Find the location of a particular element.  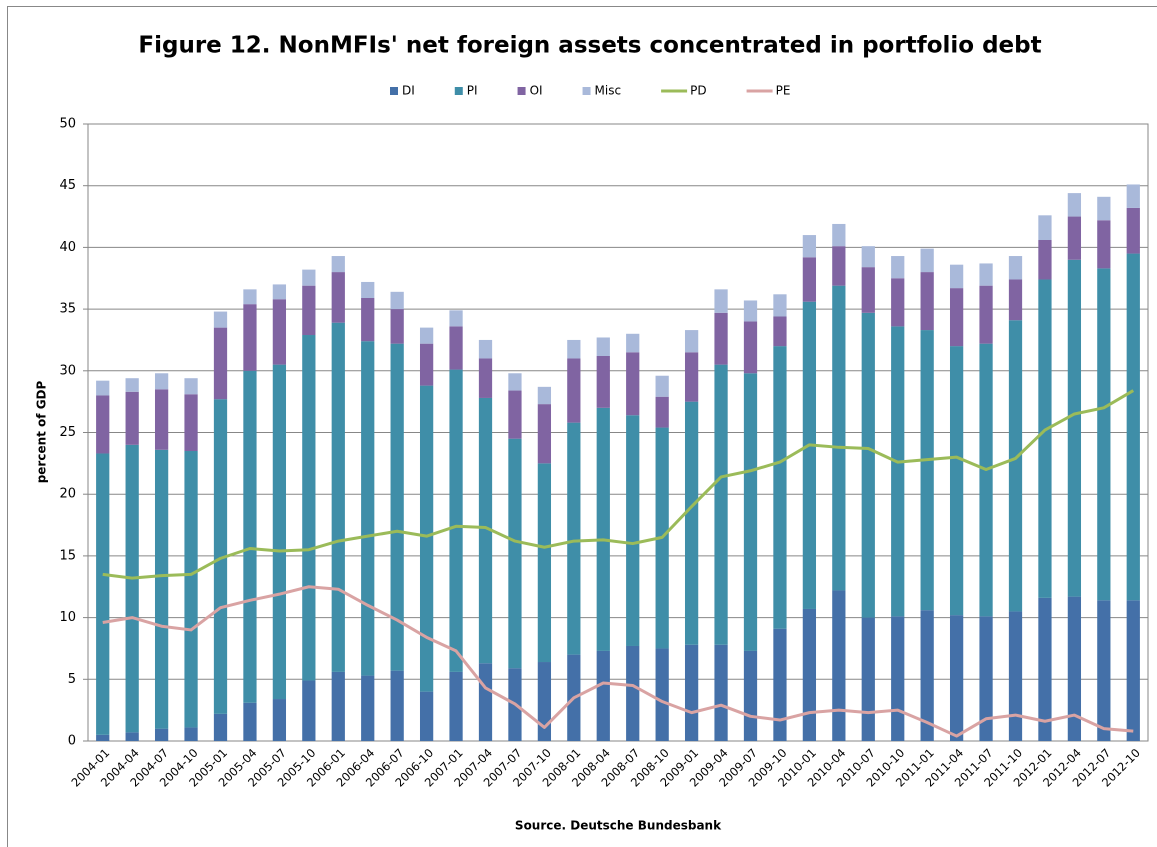

legend-label: Misc is located at coordinates (608, 91).